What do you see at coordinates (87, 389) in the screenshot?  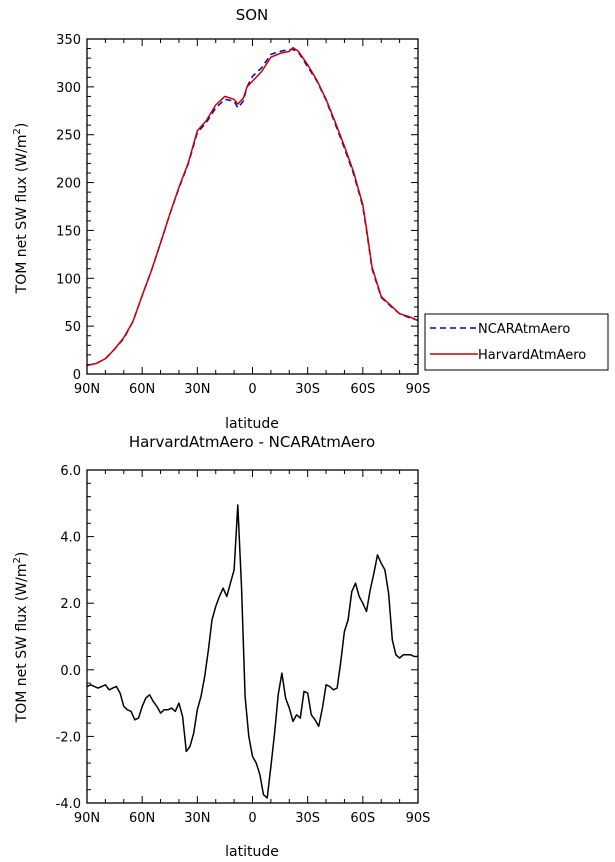 I see `top-xtick-label: 90N` at bounding box center [87, 389].